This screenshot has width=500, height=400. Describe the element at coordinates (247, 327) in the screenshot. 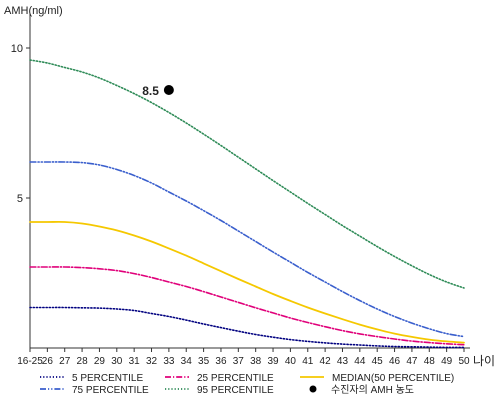

I see `series-line-5-percentile` at that location.